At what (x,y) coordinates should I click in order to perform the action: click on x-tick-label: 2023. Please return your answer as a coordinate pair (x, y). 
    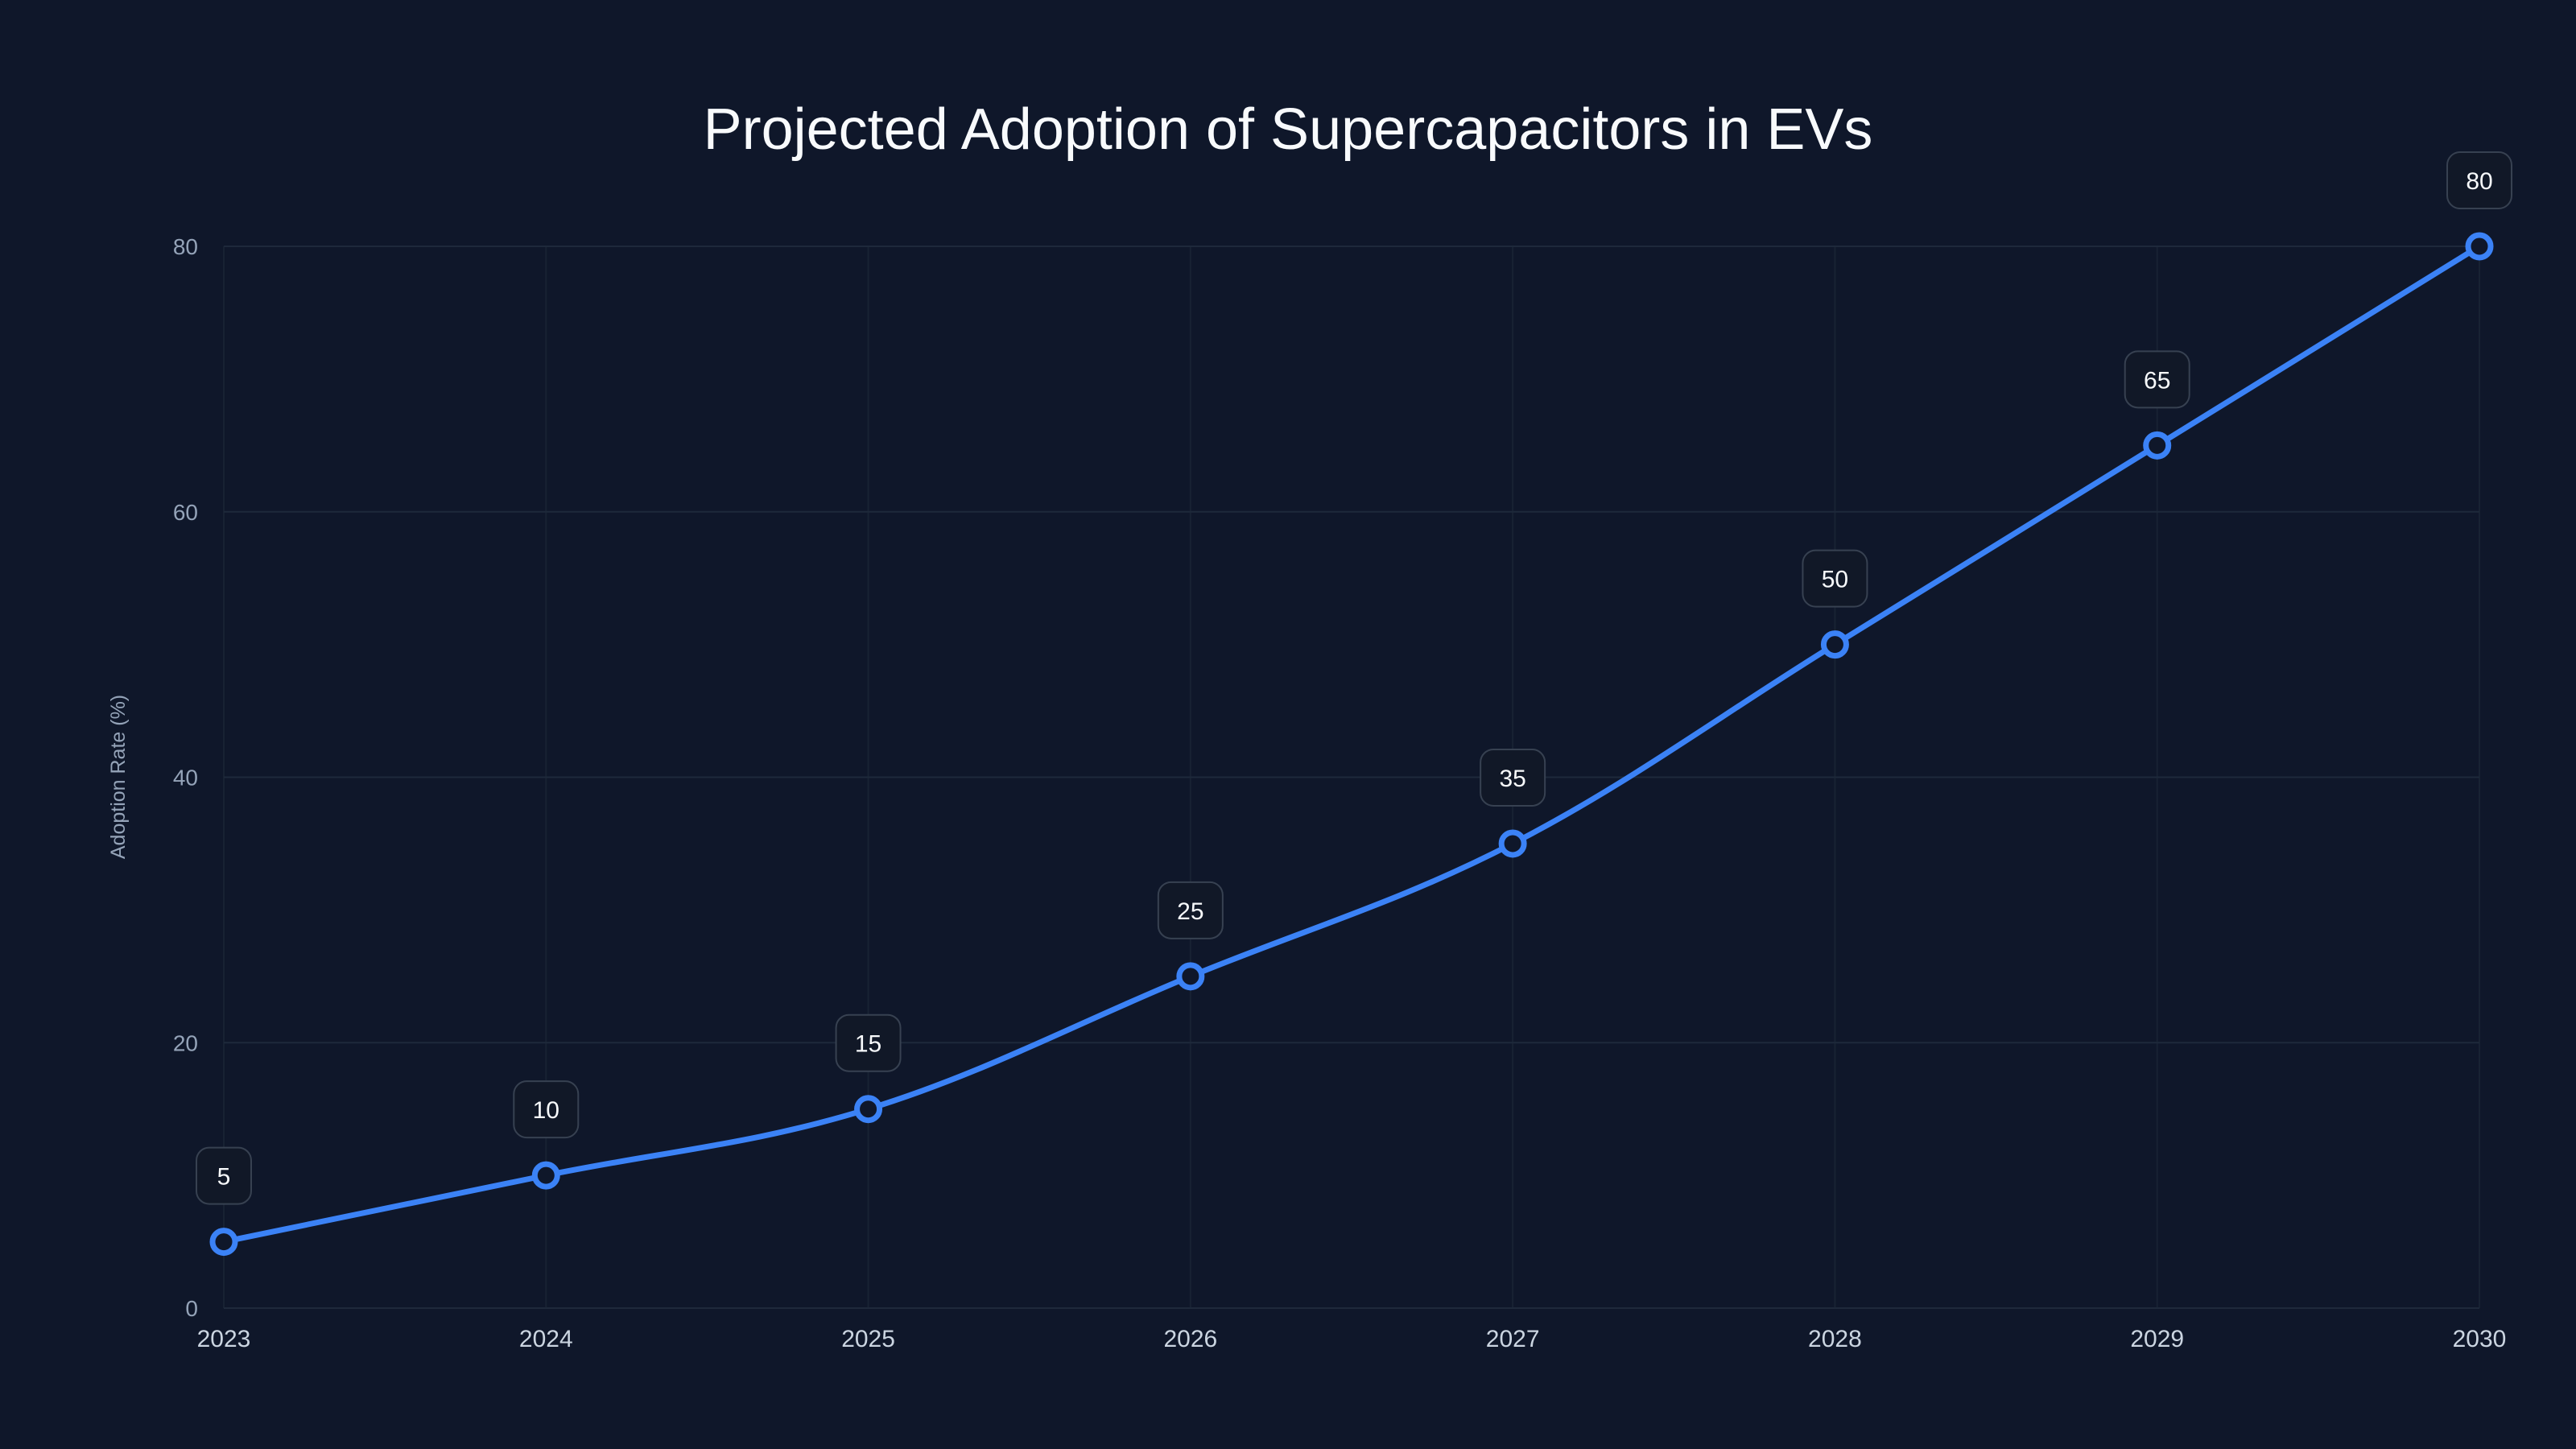
    Looking at the image, I should click on (224, 1339).